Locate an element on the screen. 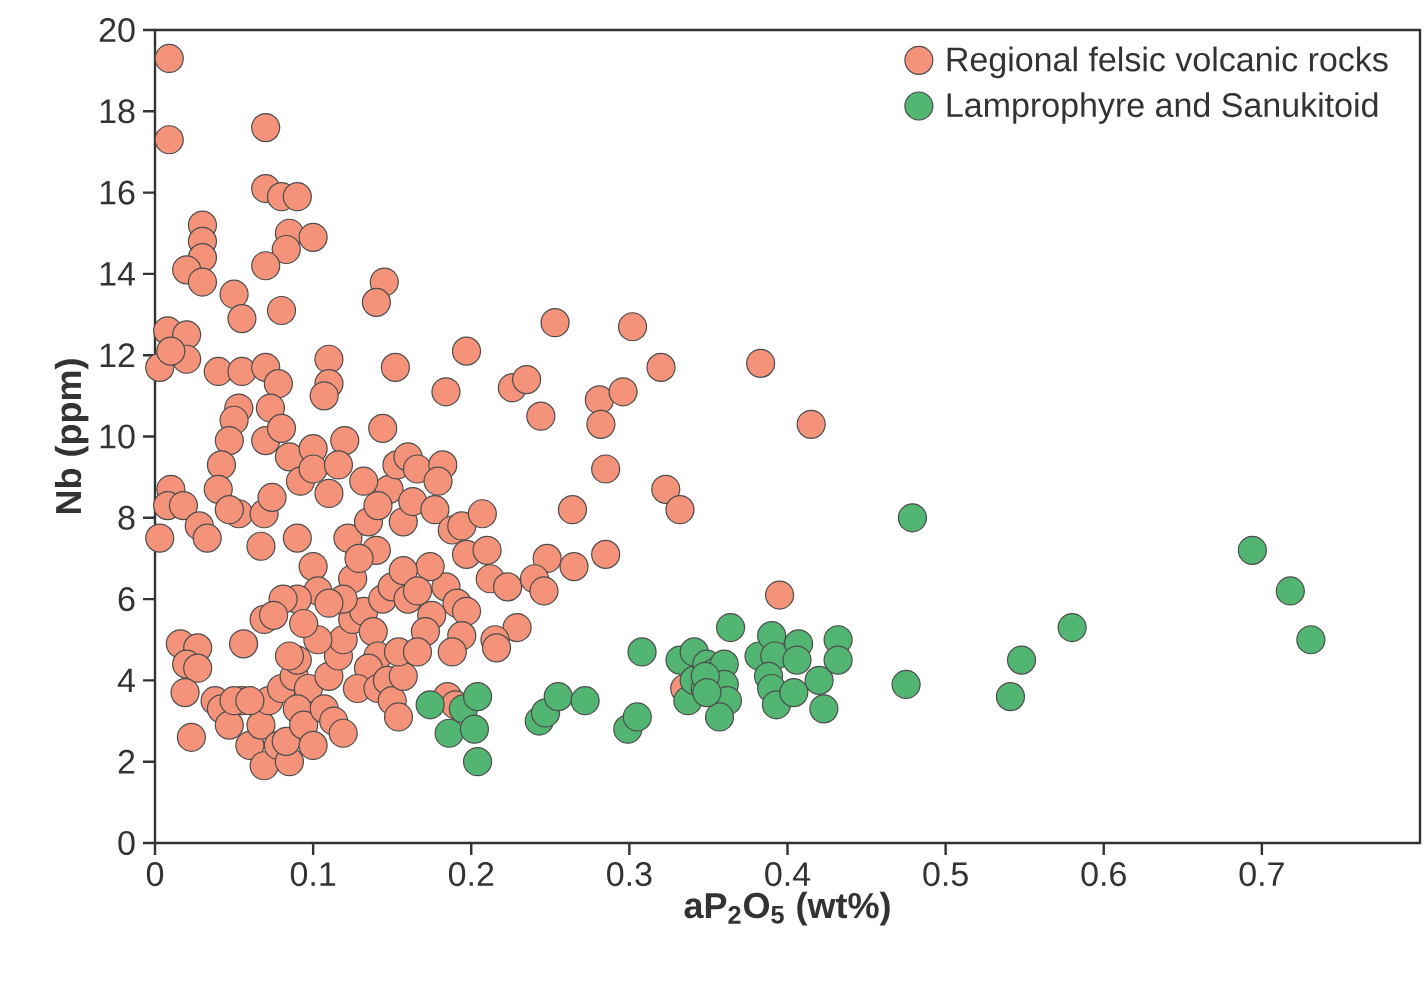 The height and width of the screenshot is (981, 1426). x-tick-label: 0 is located at coordinates (155, 874).